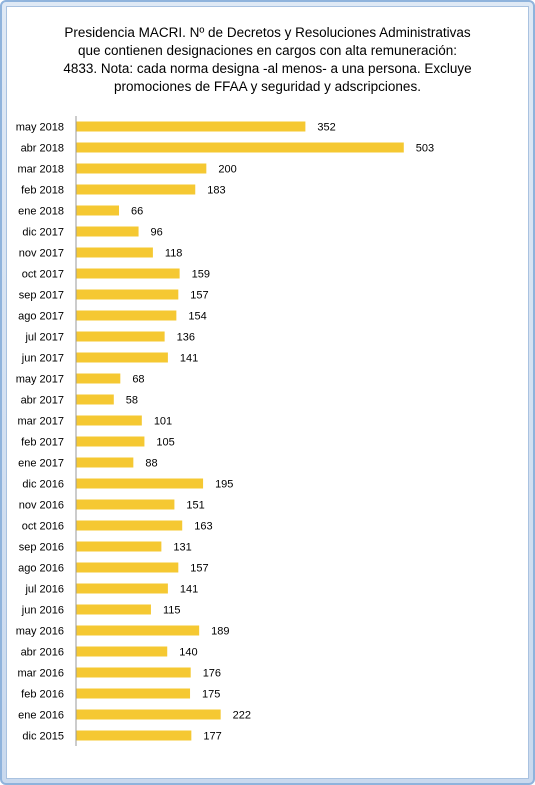 The height and width of the screenshot is (785, 535). I want to click on data-label: 151, so click(195, 505).